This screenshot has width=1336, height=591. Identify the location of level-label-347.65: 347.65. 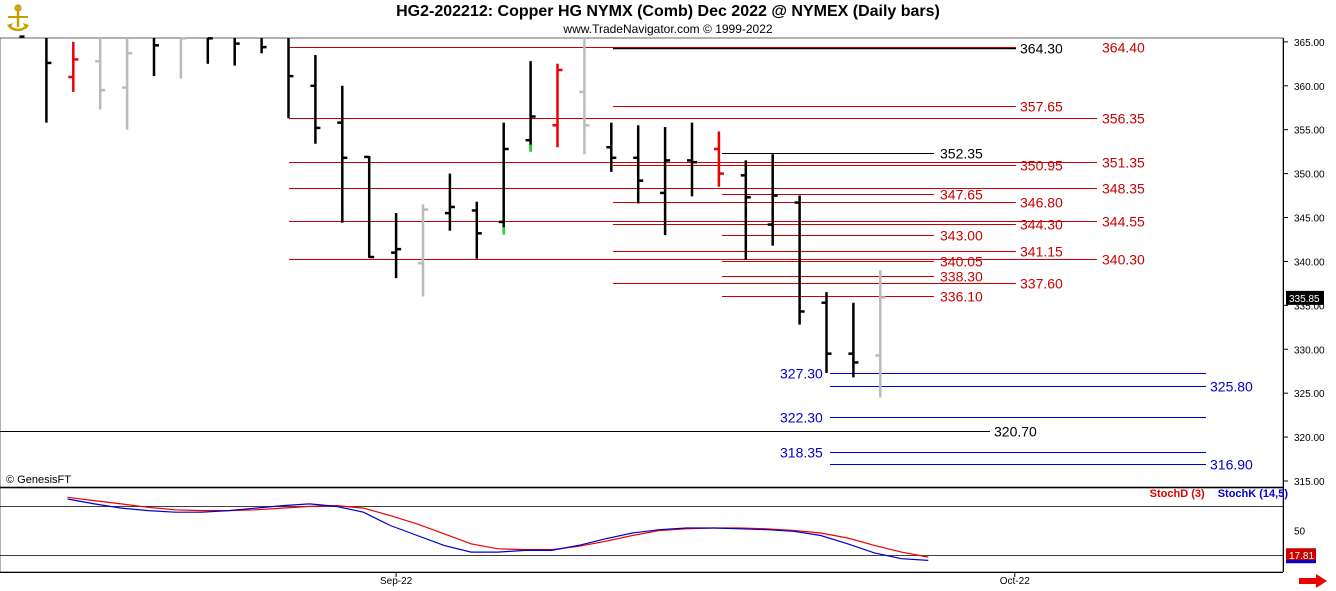
(961, 195).